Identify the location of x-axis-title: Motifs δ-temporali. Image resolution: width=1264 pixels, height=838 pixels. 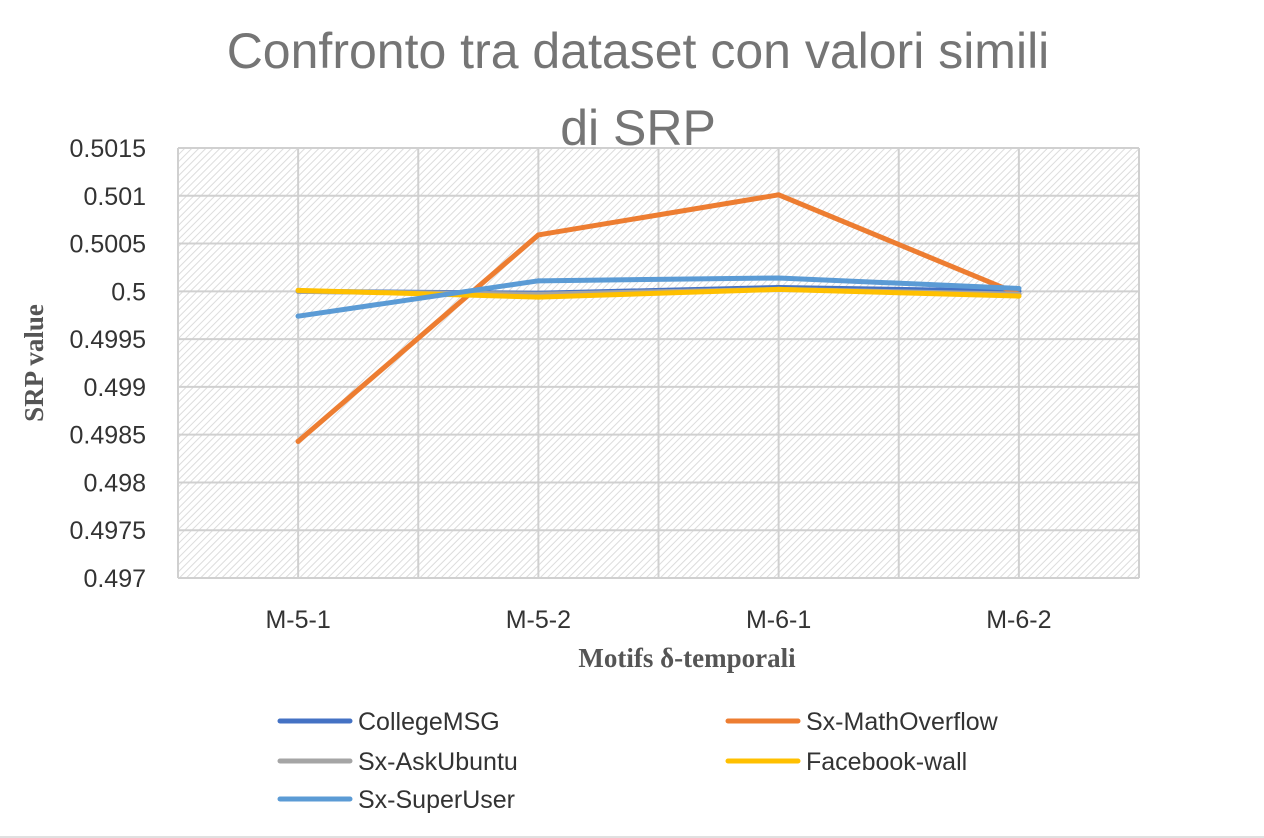
(687, 658).